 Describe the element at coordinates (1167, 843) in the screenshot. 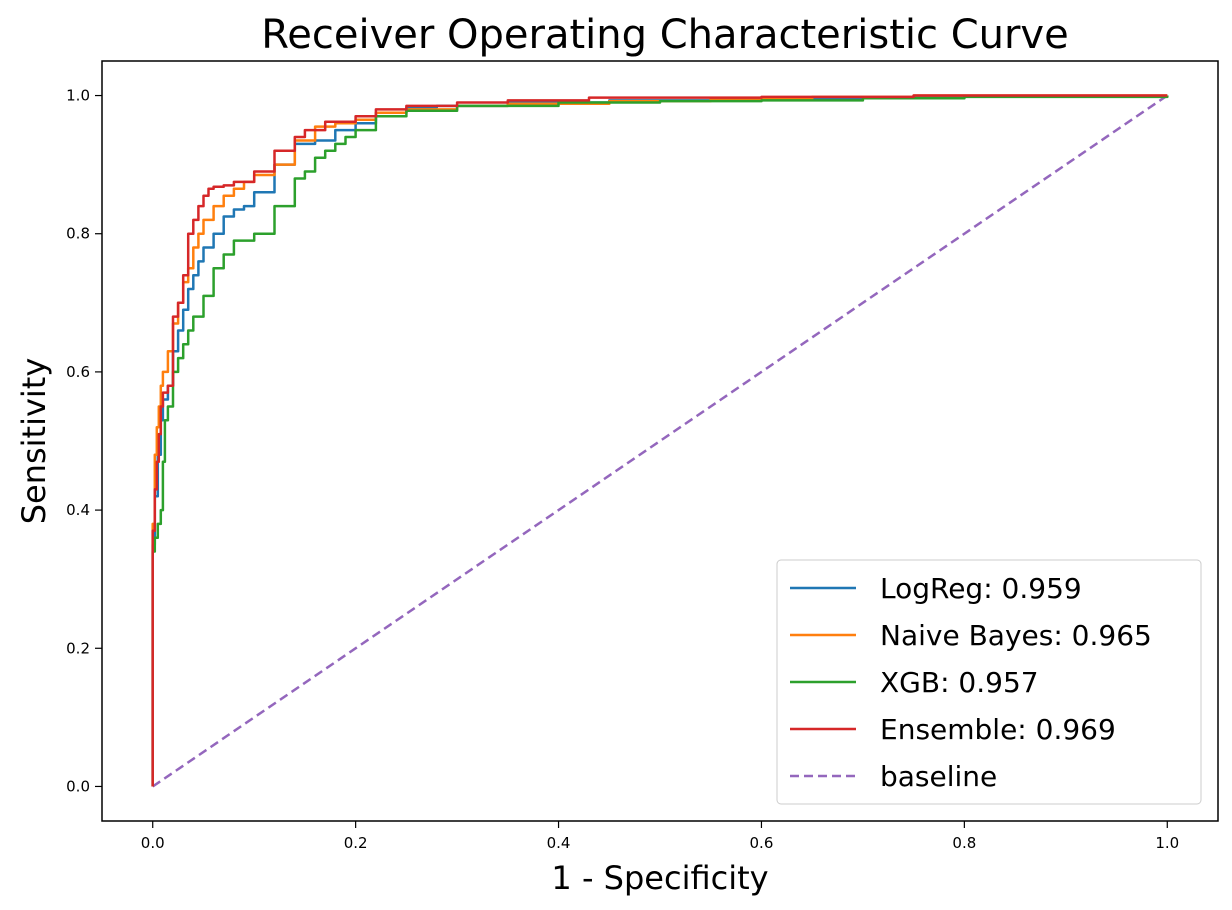

I see `x-tick-label: 1.0` at that location.